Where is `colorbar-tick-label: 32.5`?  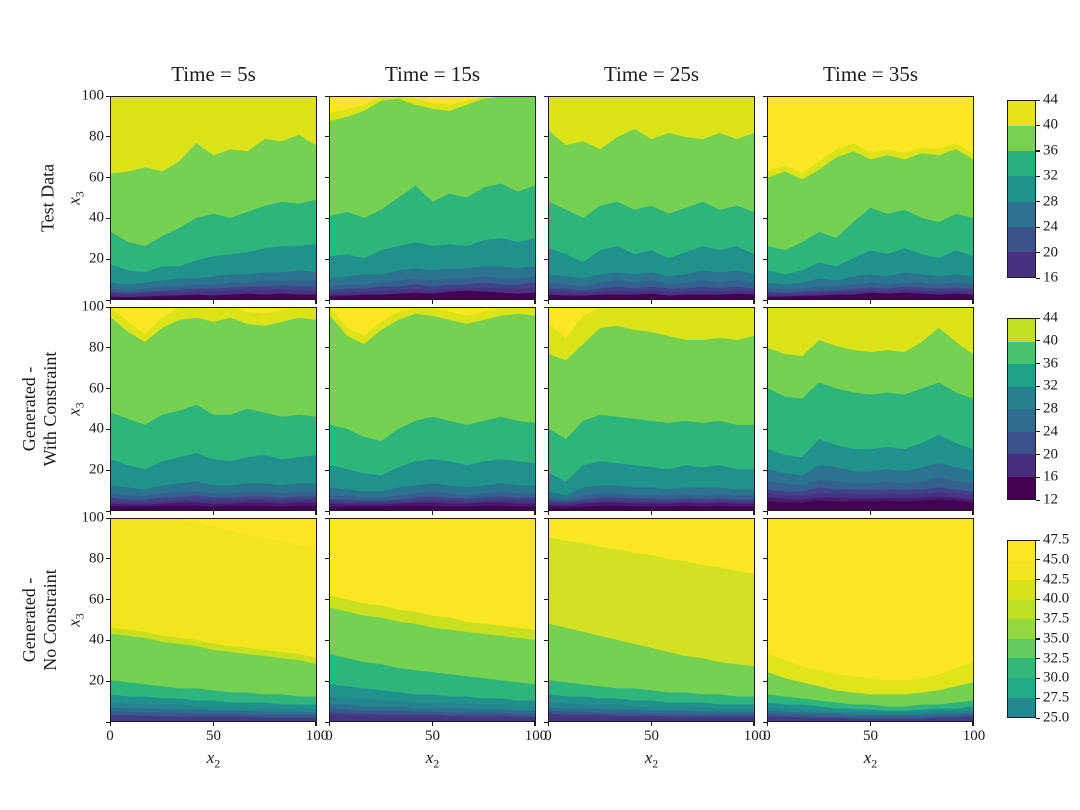 colorbar-tick-label: 32.5 is located at coordinates (1056, 658).